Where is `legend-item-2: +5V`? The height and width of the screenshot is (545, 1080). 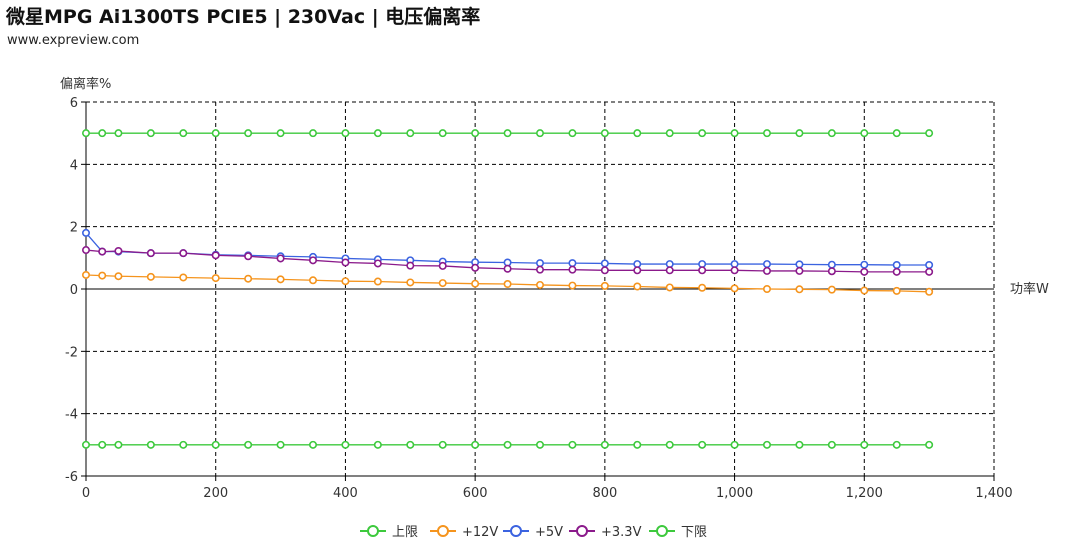
legend-item-2: +5V is located at coordinates (533, 532).